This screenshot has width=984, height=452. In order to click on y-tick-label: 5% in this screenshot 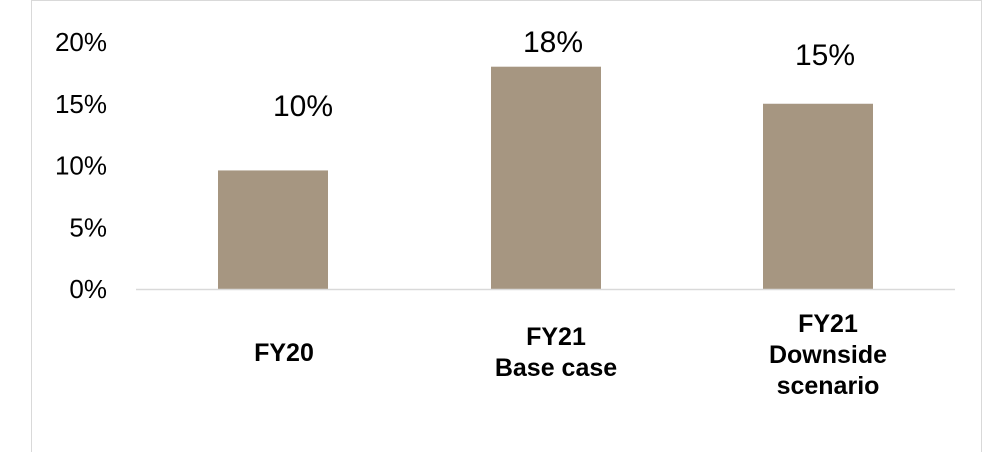, I will do `click(88, 227)`.